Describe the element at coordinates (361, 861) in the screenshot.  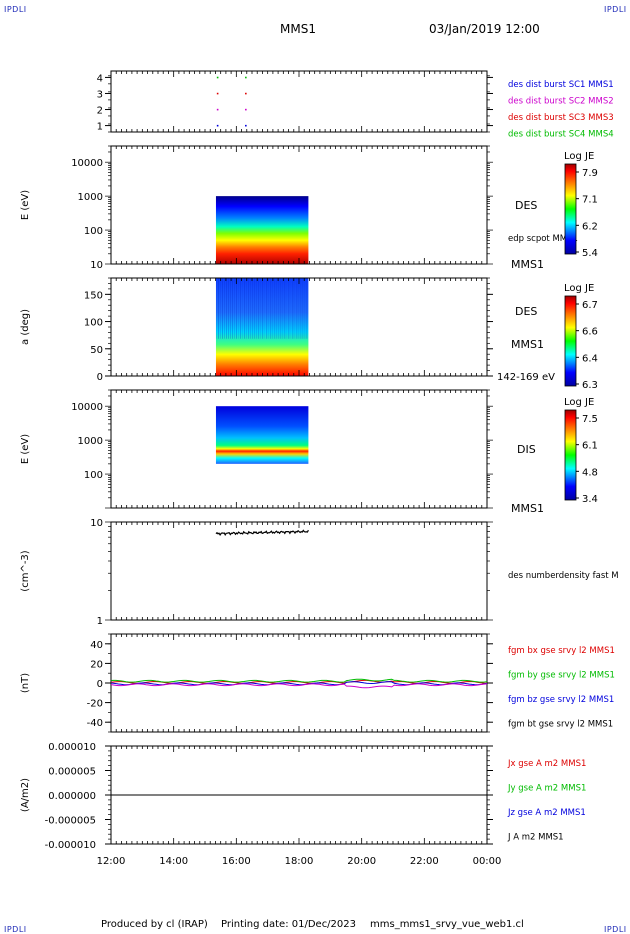
I see `x-tick-label: 20:00` at that location.